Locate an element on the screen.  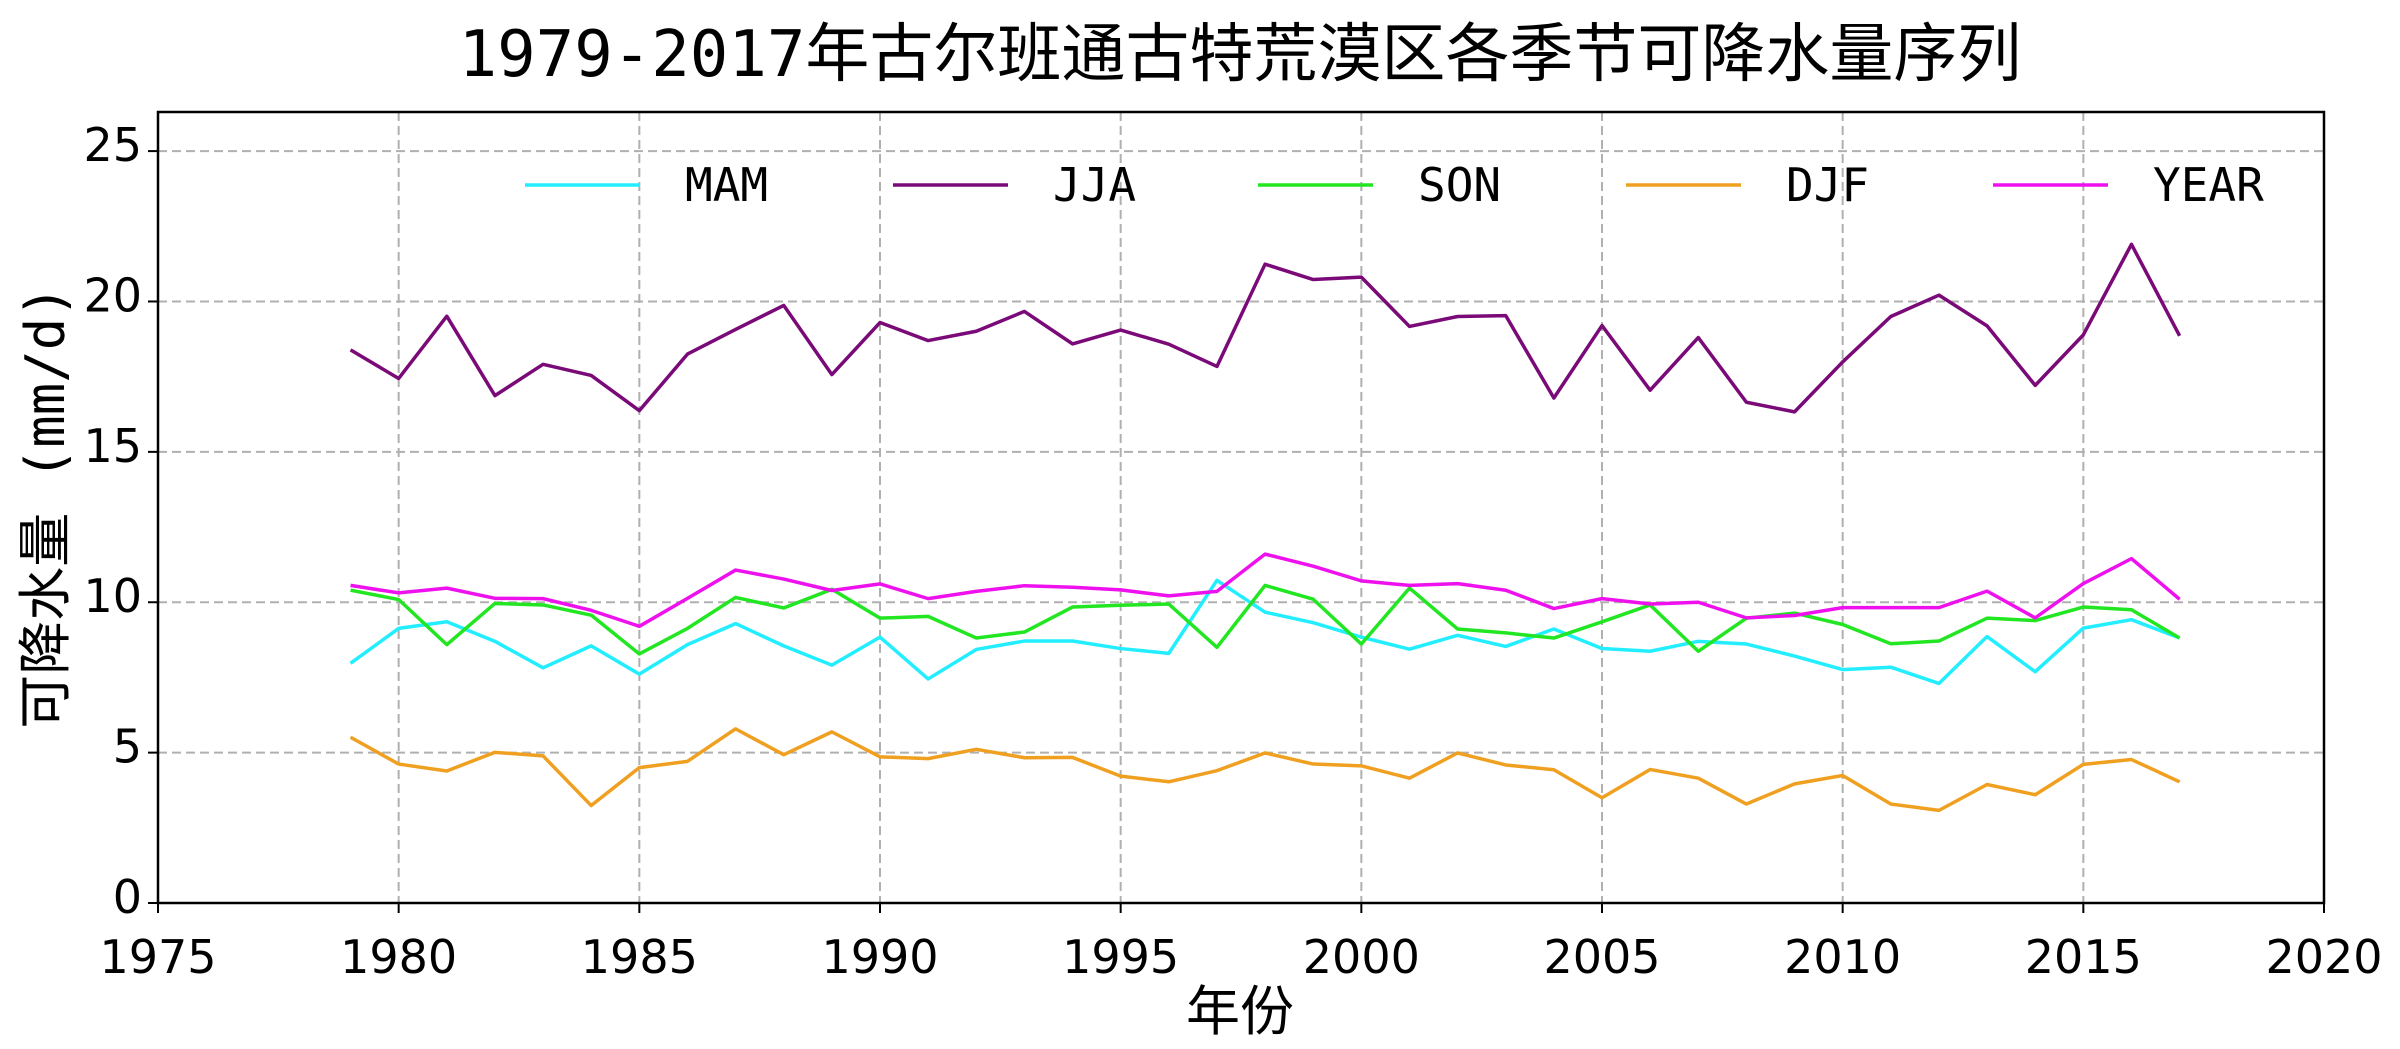
x-tick-label: 2005 is located at coordinates (1601, 957).